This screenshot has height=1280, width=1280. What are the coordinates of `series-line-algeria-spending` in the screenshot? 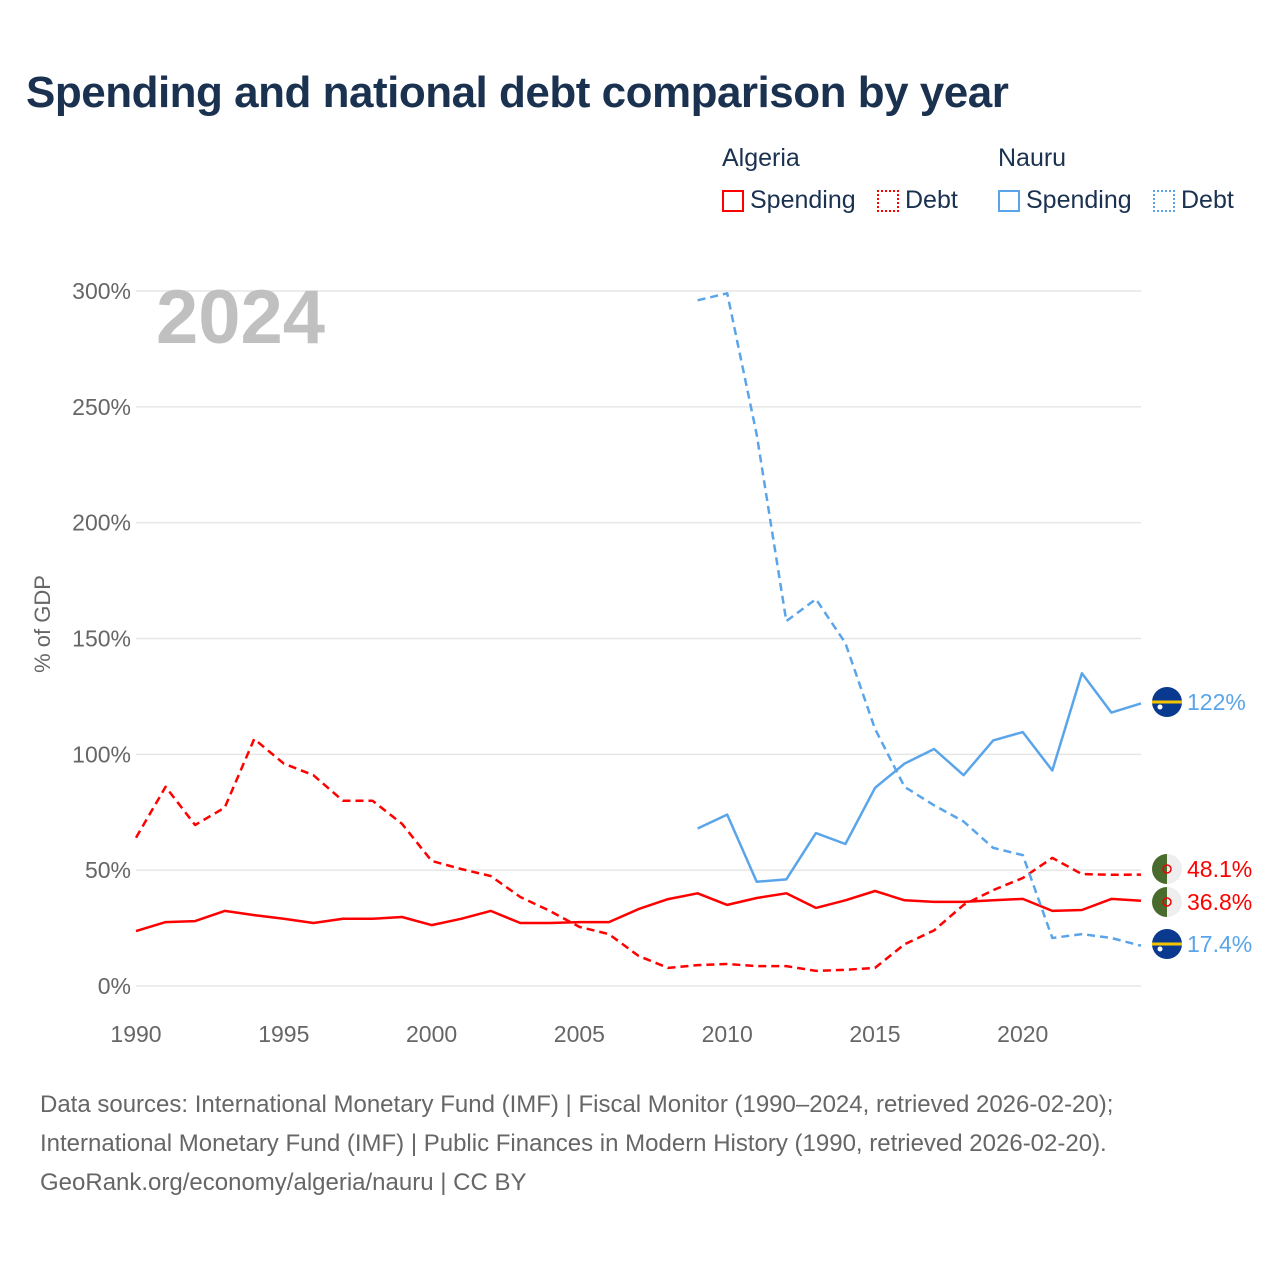 It's located at (638, 911).